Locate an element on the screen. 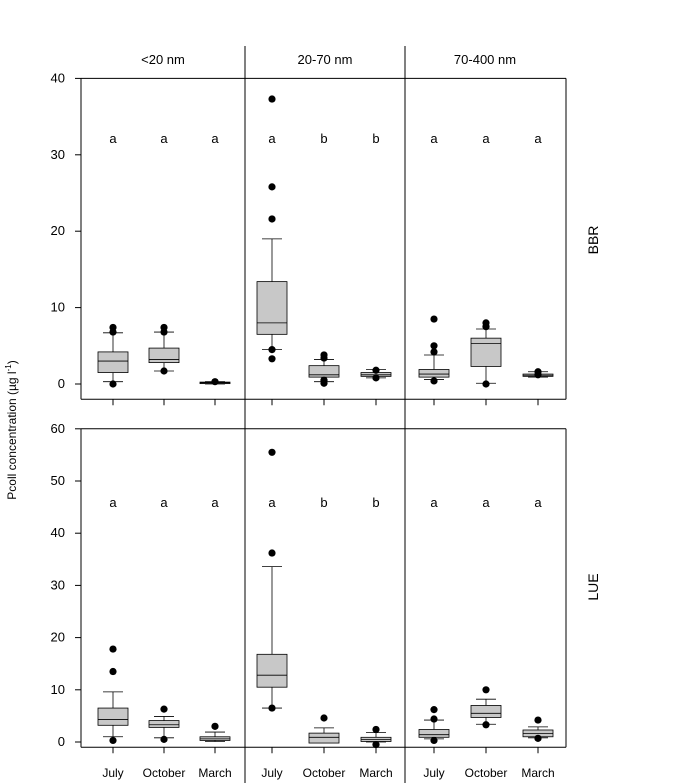 This screenshot has height=783, width=685. size-class-header: 20-70 nm is located at coordinates (325, 59).